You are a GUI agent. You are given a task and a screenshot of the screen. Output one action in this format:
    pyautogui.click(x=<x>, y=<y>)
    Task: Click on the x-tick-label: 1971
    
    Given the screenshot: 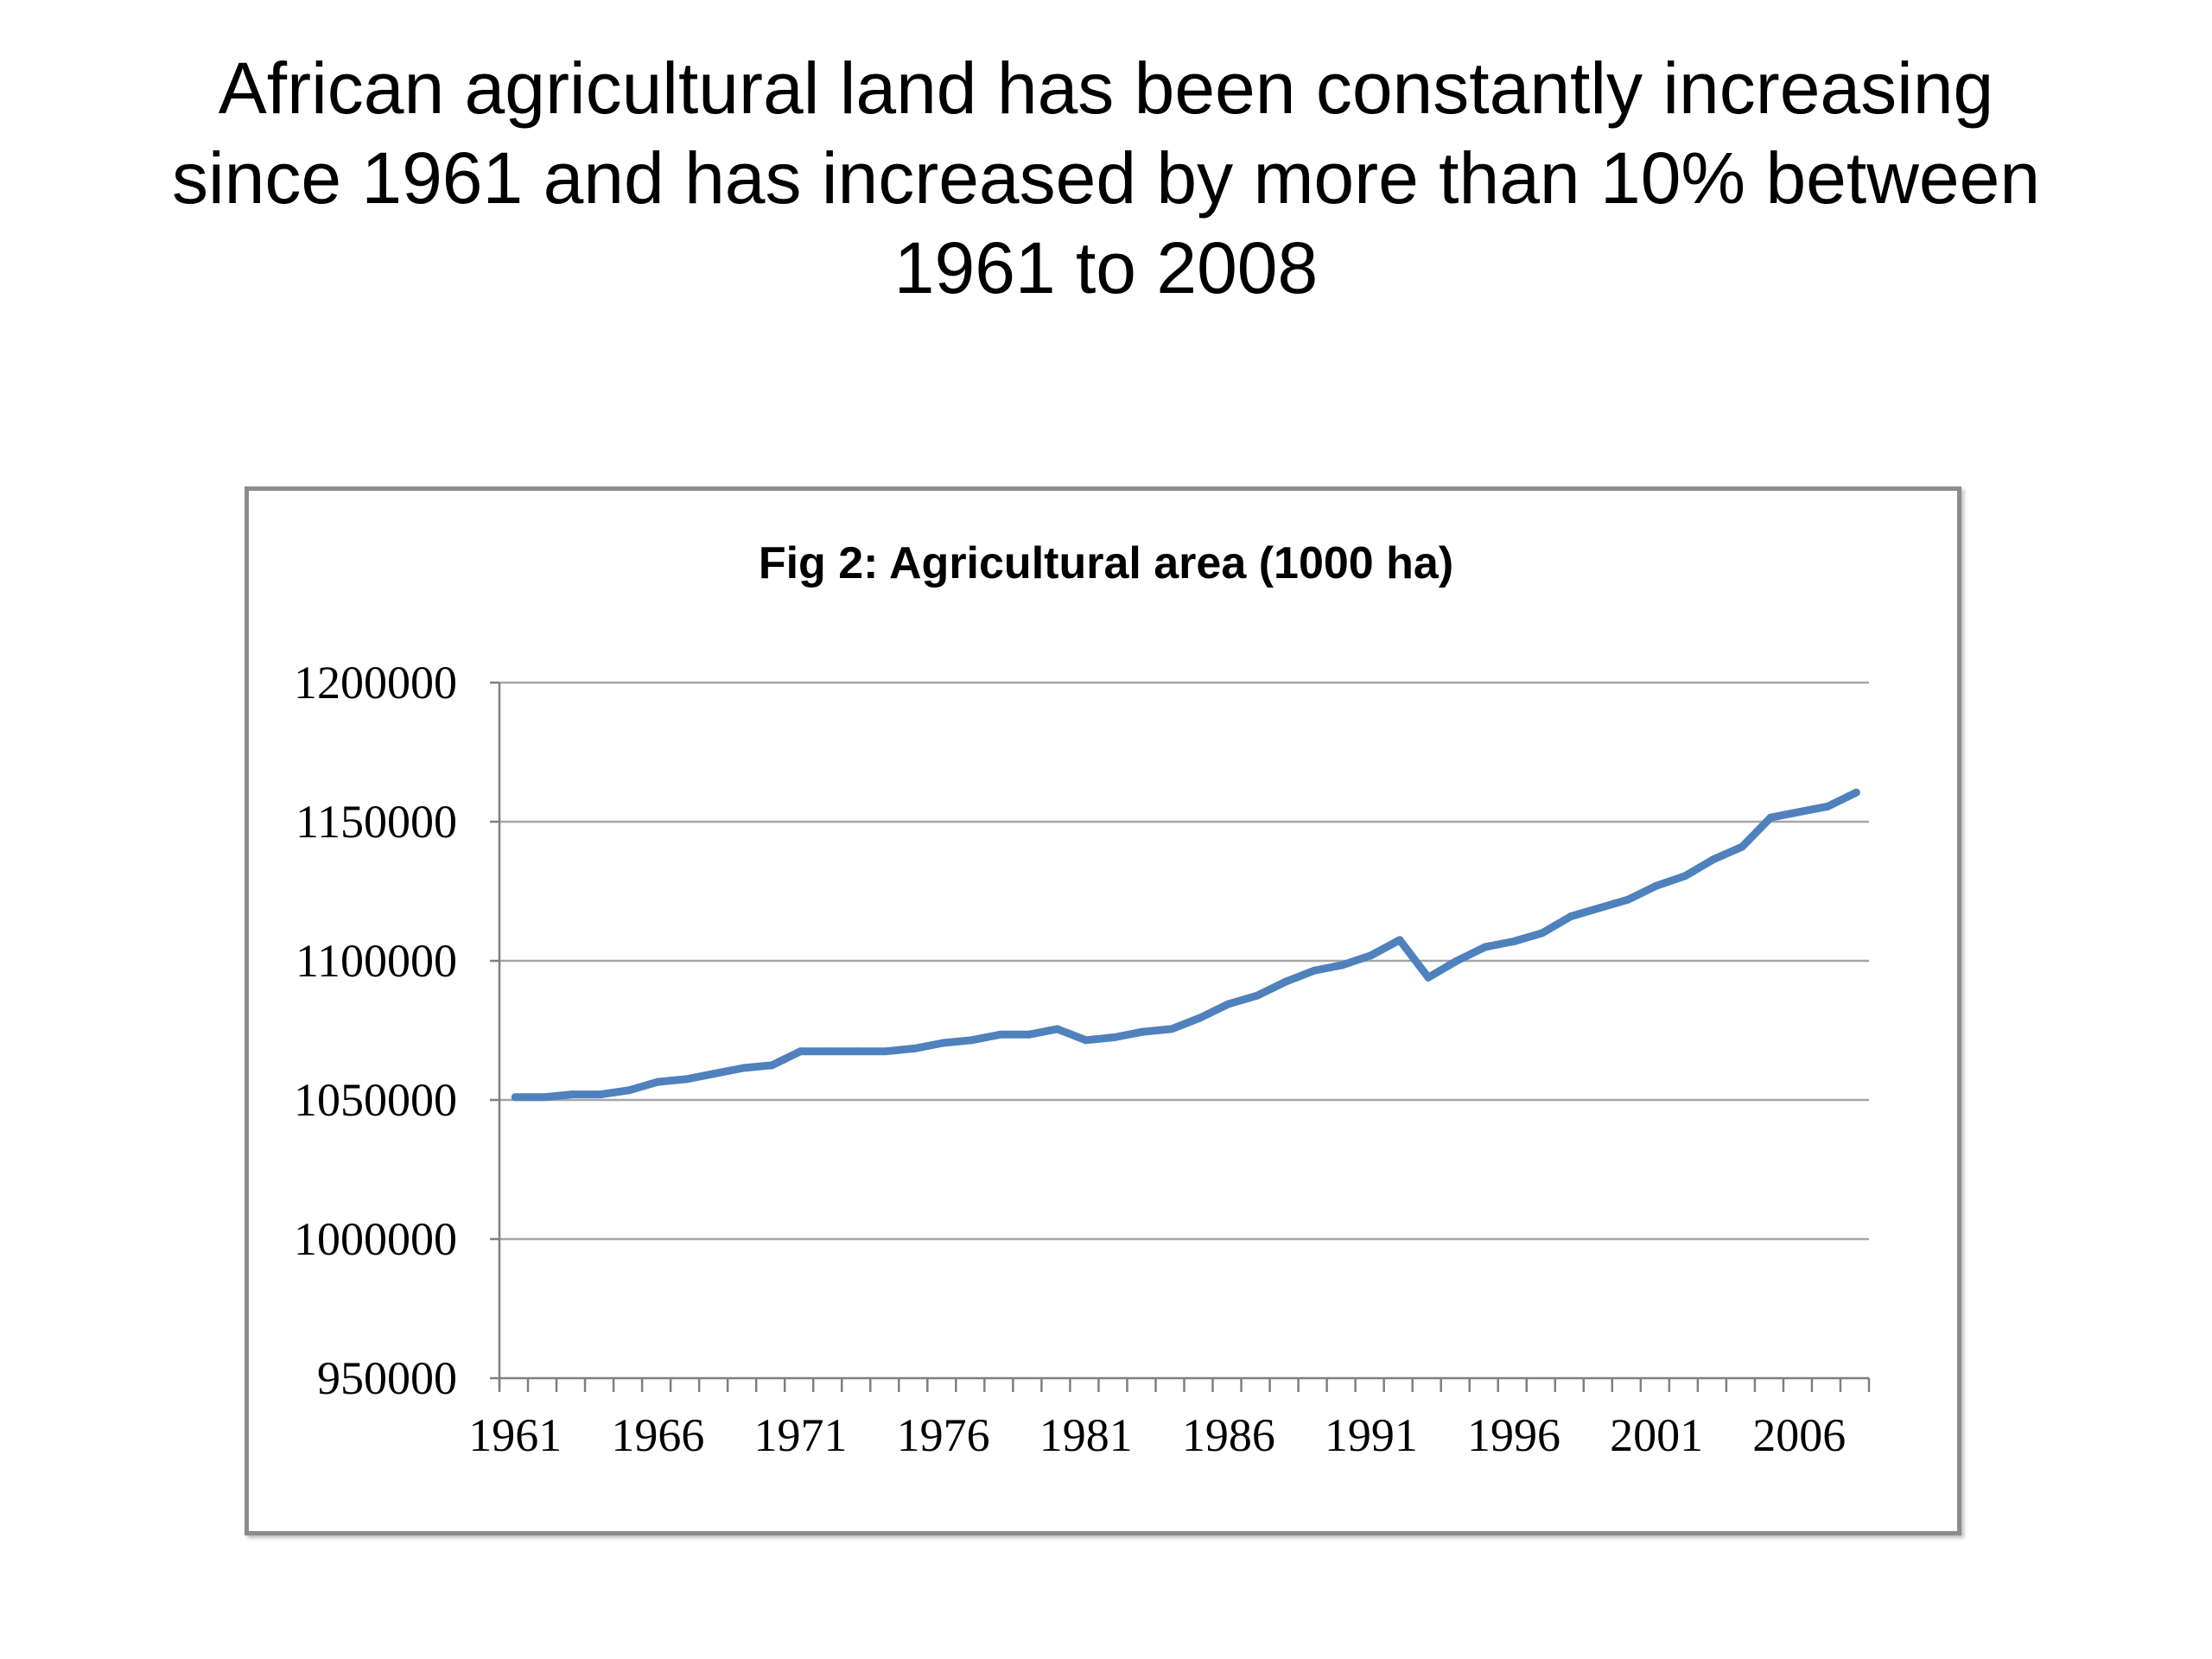 What is the action you would take?
    pyautogui.click(x=801, y=1435)
    